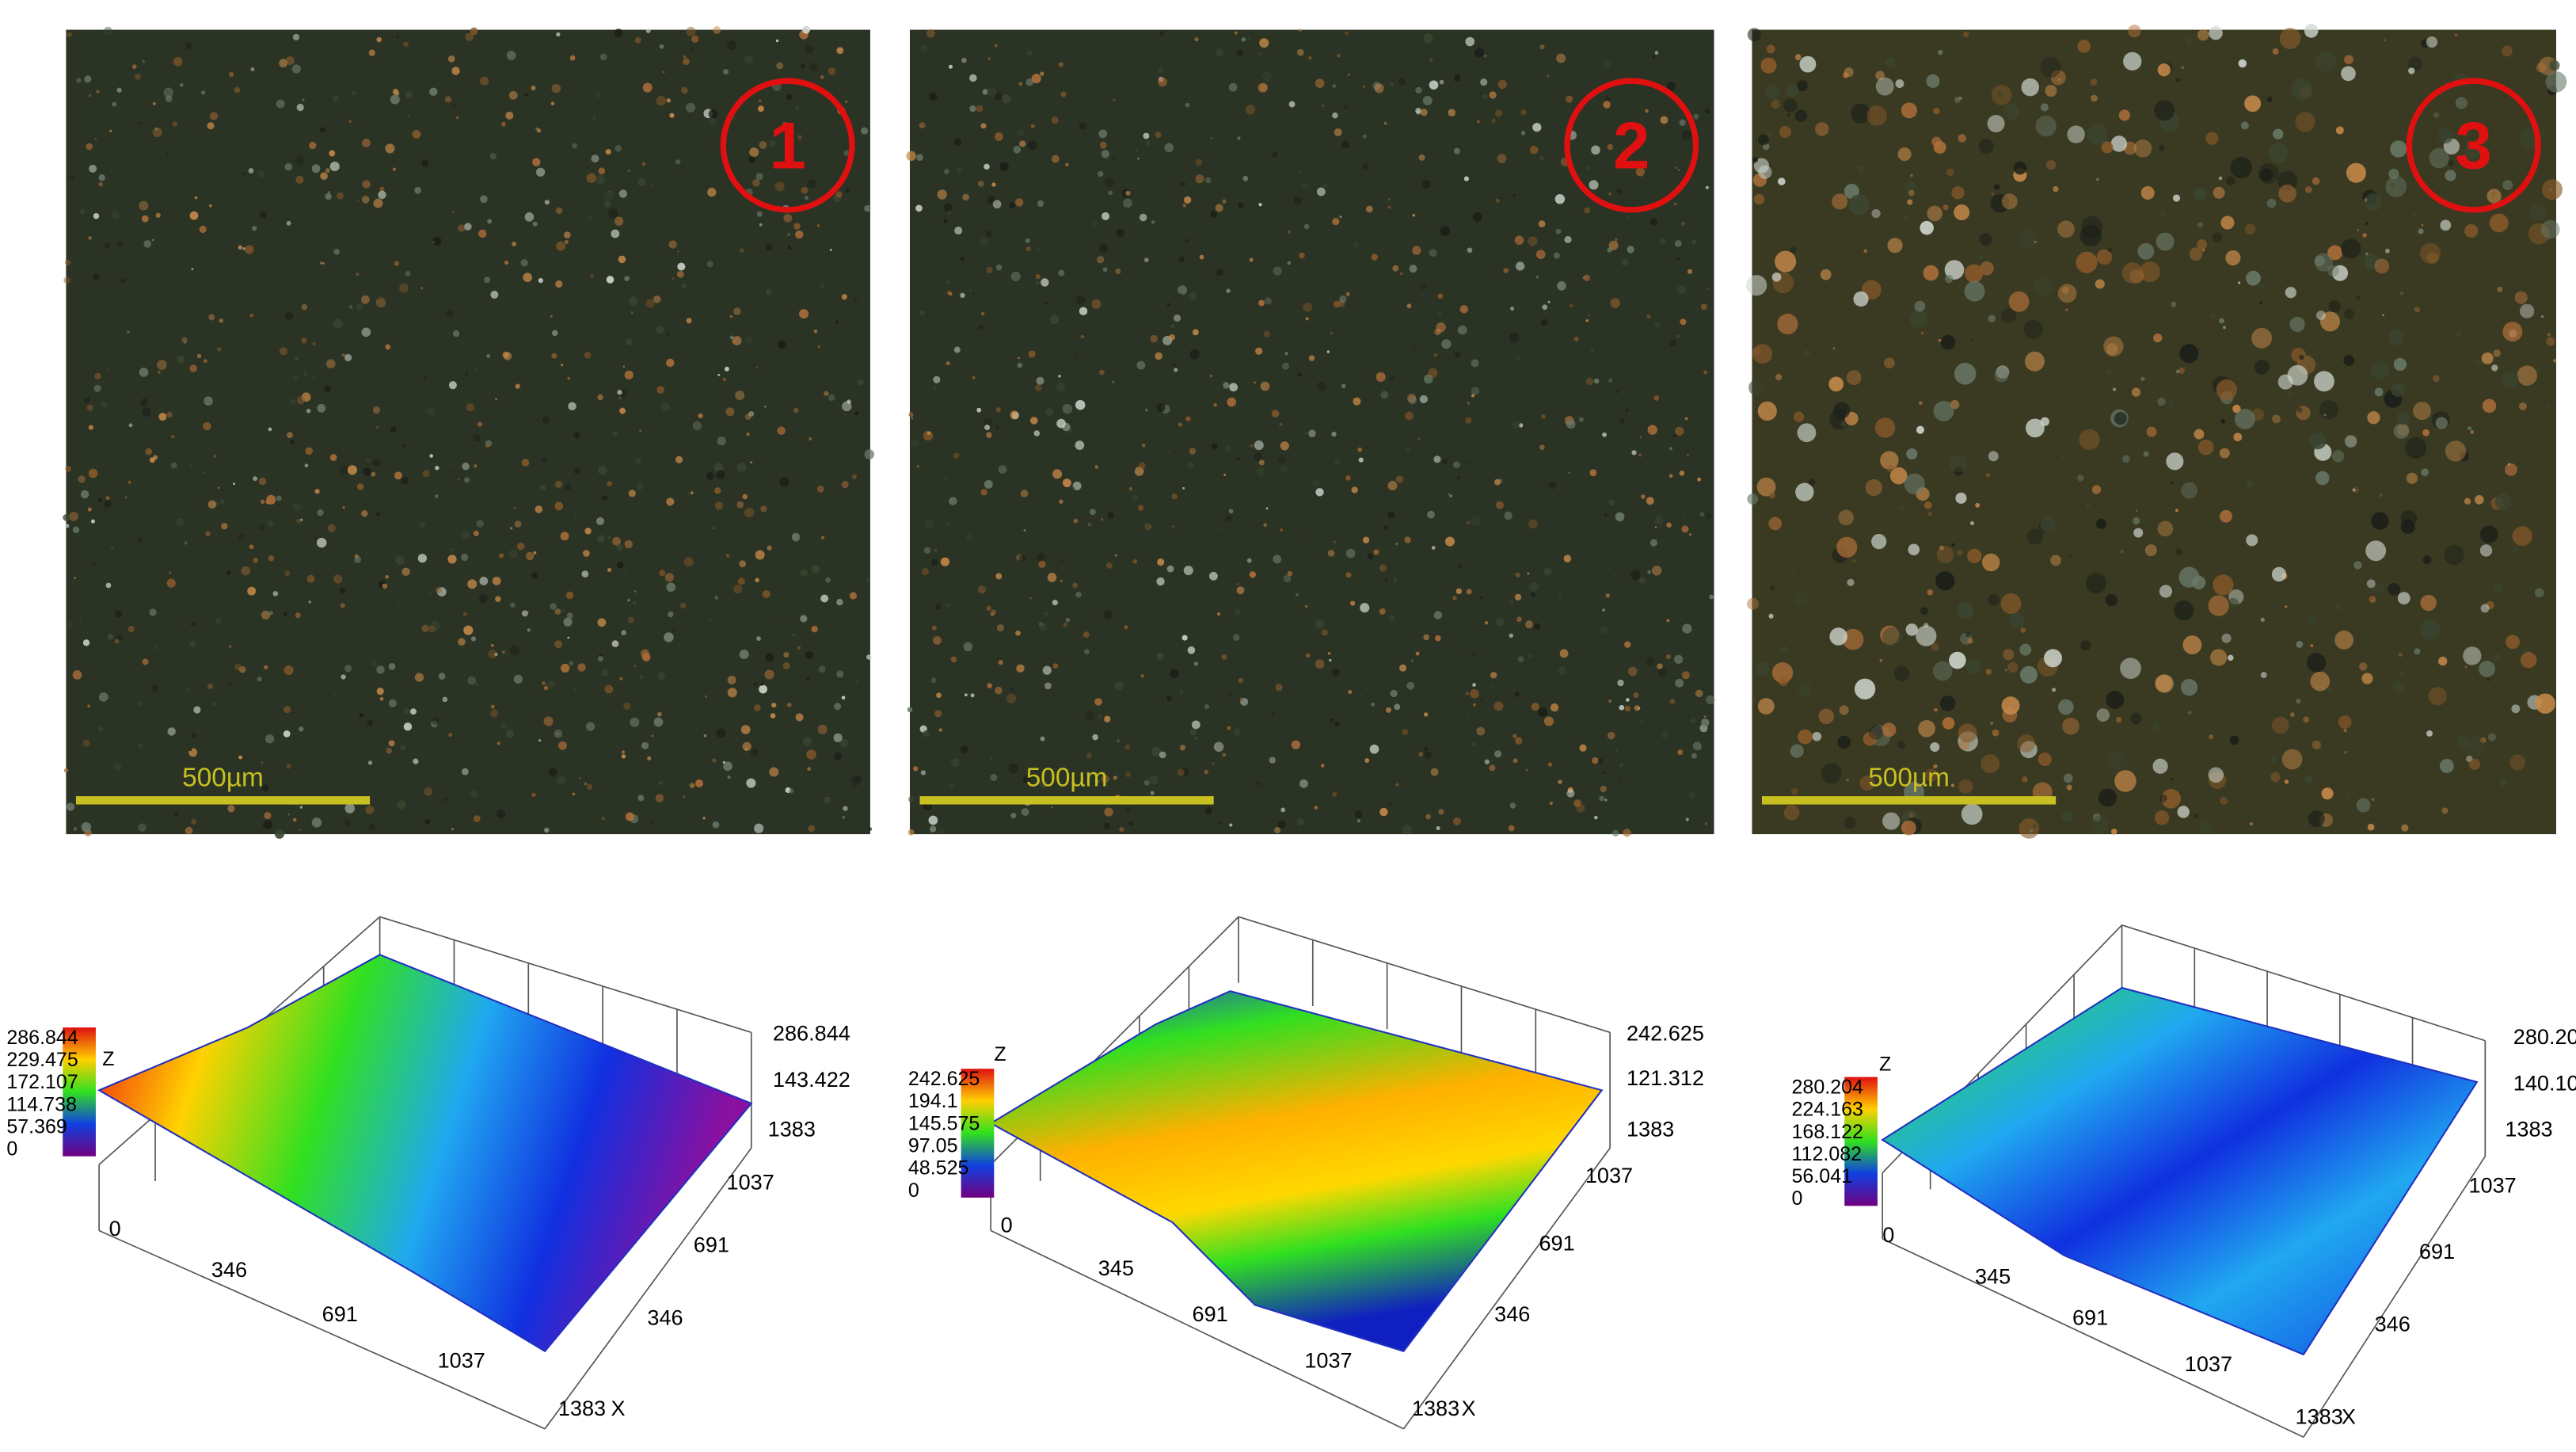 This screenshot has height=1452, width=2576. What do you see at coordinates (2528, 1129) in the screenshot?
I see `y-tick-label: 1383` at bounding box center [2528, 1129].